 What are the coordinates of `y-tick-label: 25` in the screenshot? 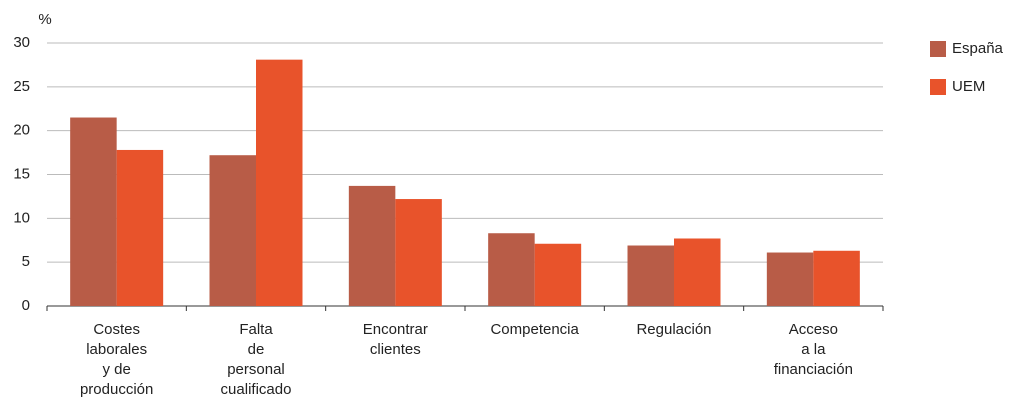 It's located at (21, 86).